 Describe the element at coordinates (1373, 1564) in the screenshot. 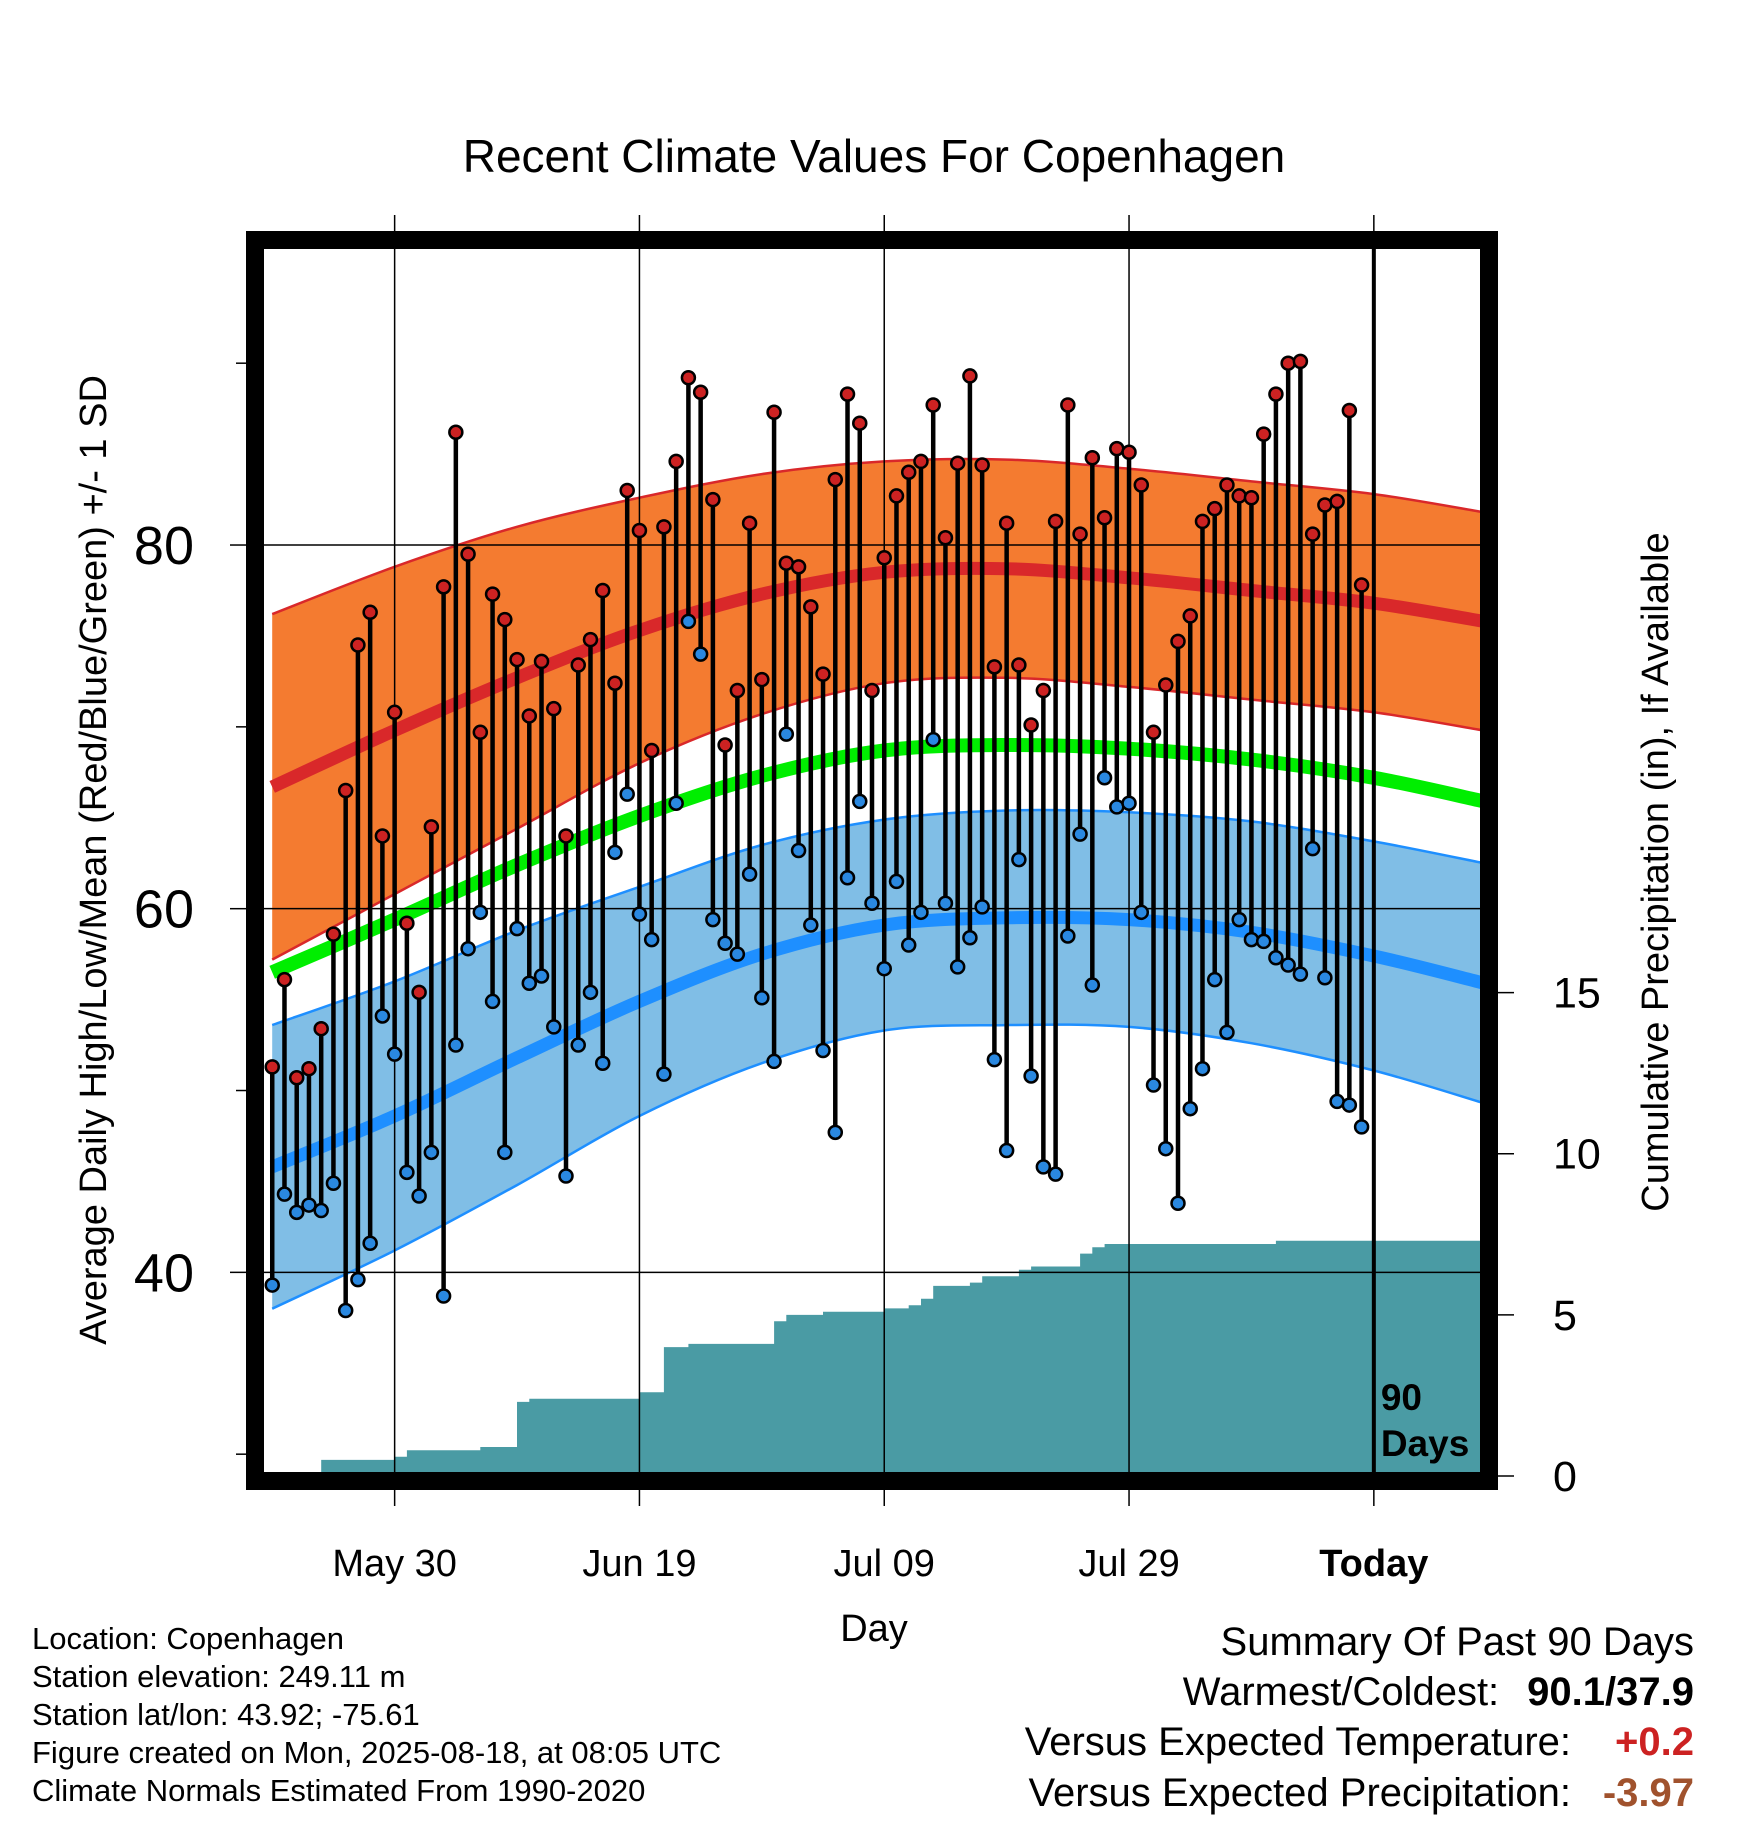

I see `x-tick-label: Today` at that location.